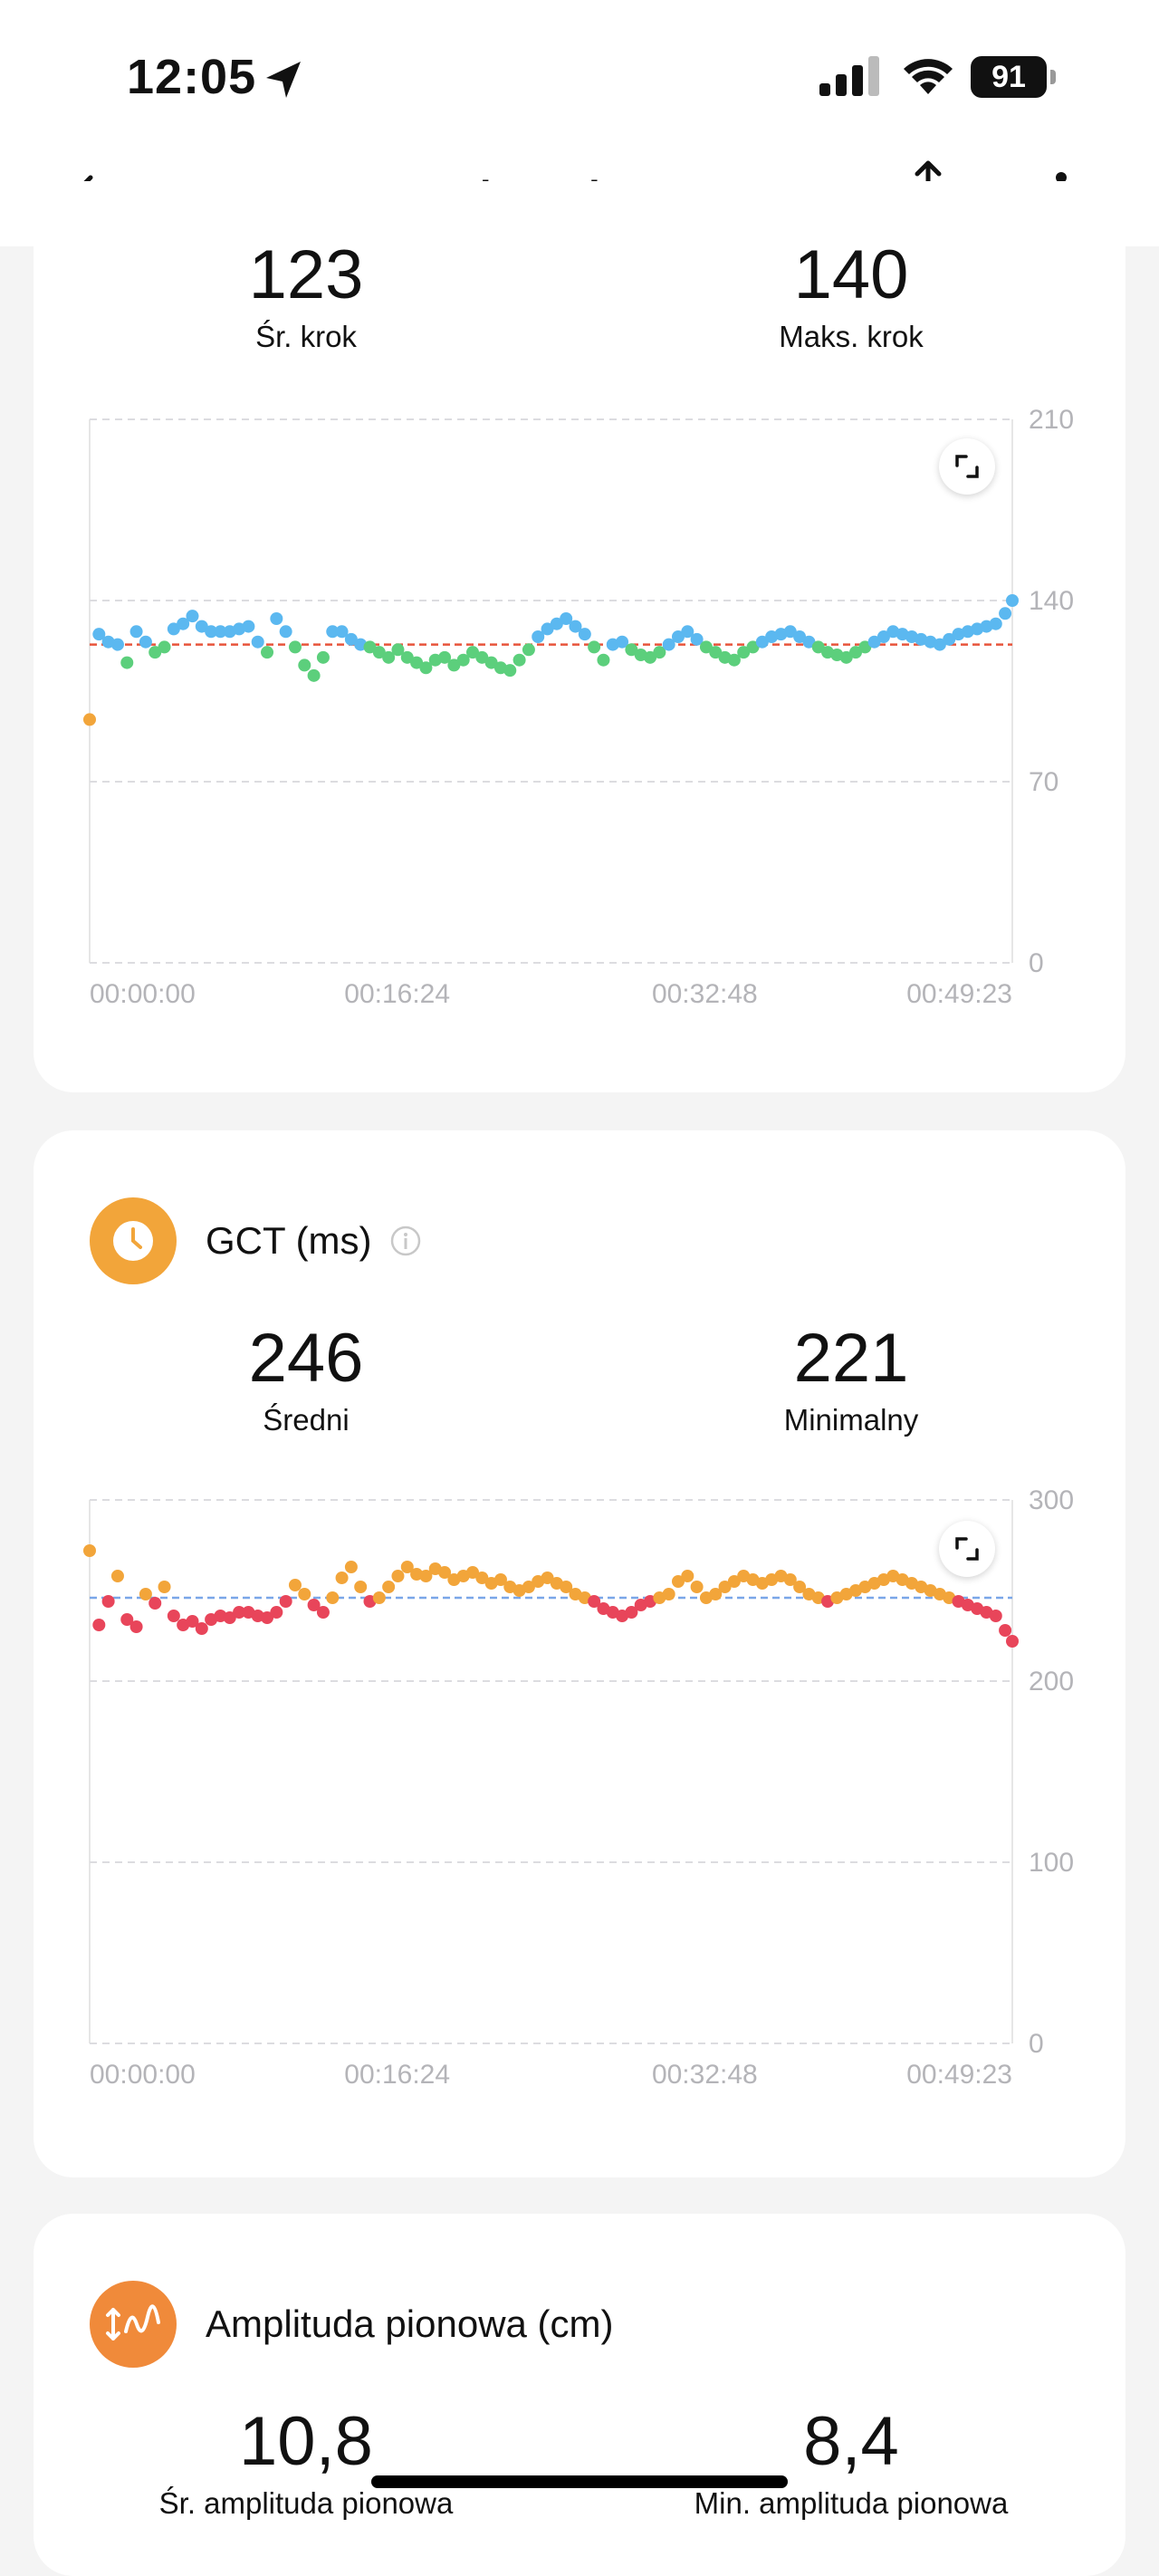 The image size is (1159, 2576). I want to click on gct-y-tick-label: 0, so click(1036, 2044).